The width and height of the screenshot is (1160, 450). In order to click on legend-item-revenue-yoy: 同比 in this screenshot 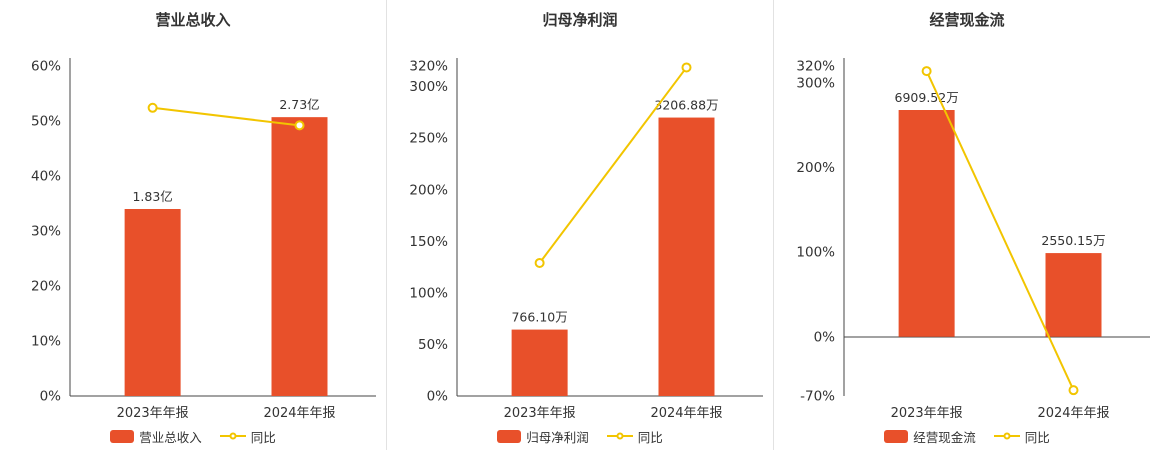, I will do `click(247, 436)`.